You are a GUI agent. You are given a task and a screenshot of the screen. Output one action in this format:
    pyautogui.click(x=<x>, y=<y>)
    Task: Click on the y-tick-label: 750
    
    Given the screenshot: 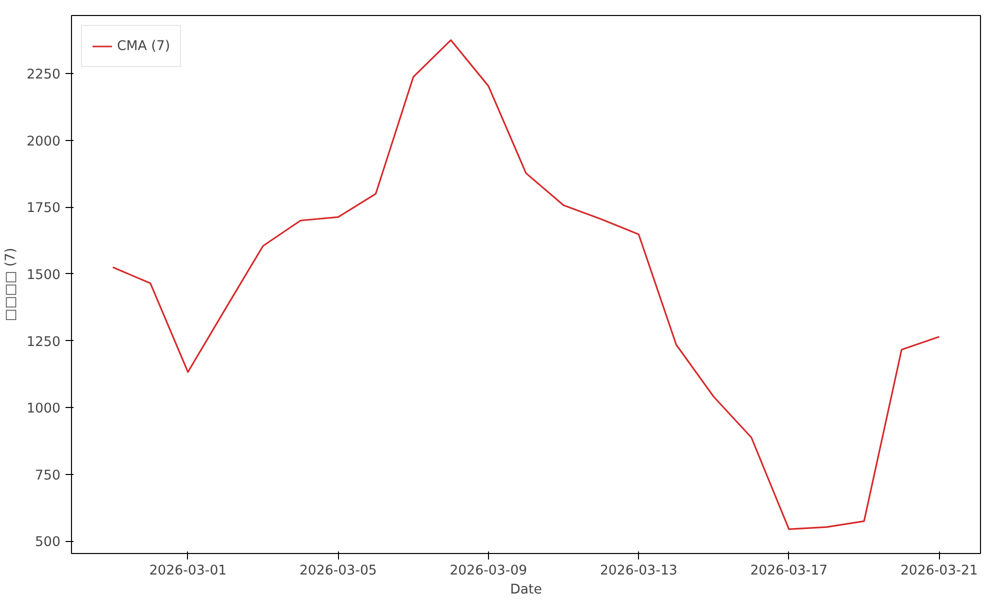 What is the action you would take?
    pyautogui.click(x=48, y=476)
    